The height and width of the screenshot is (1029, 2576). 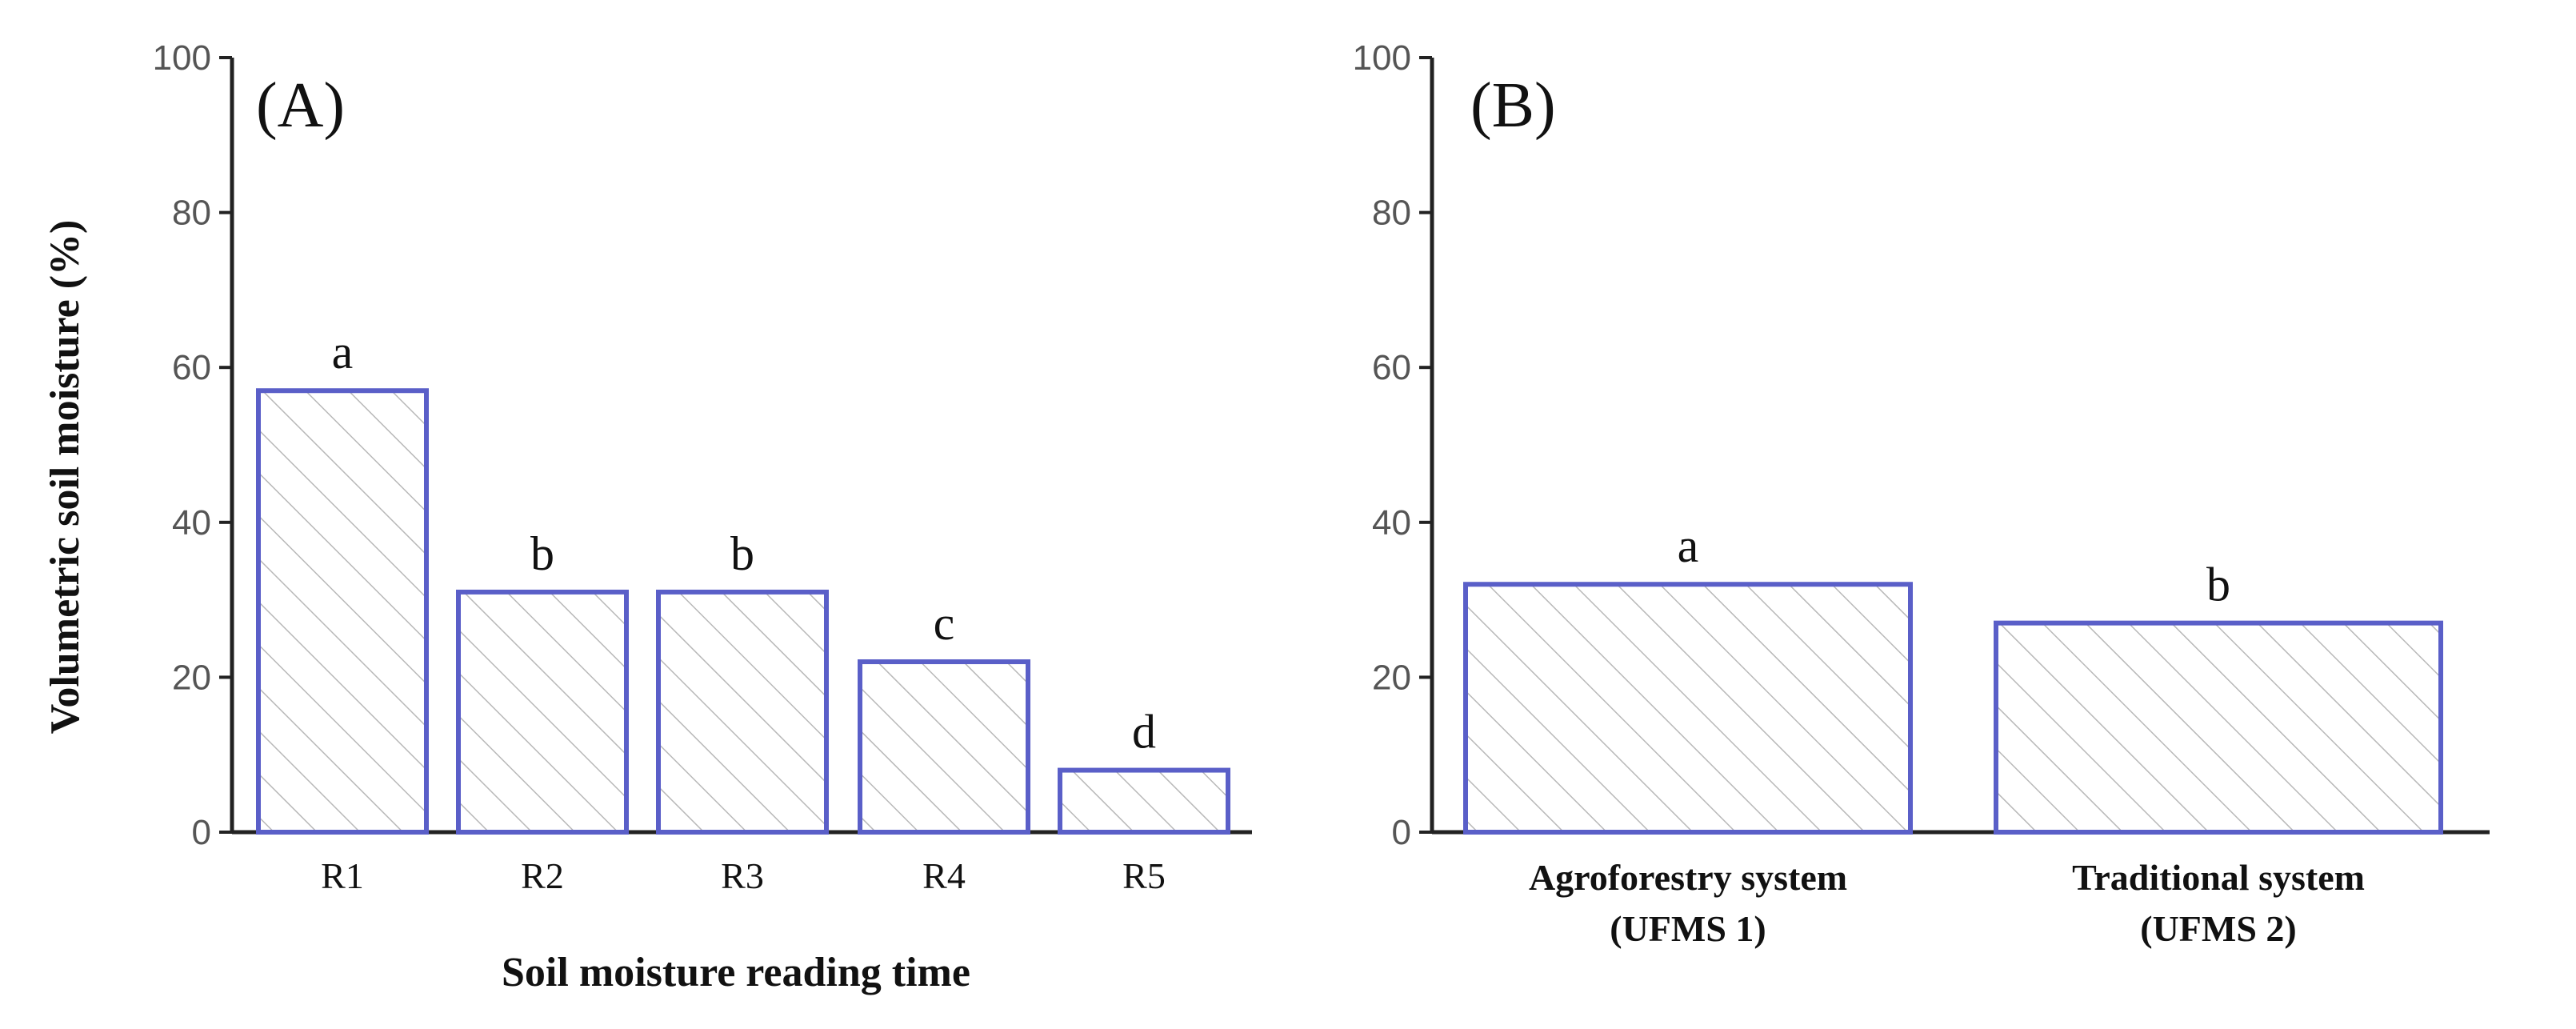 I want to click on panel-a-y-tick-label: 100, so click(x=182, y=58).